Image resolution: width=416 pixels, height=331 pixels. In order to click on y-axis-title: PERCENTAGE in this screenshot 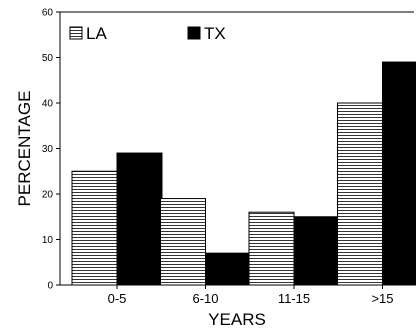, I will do `click(24, 149)`.